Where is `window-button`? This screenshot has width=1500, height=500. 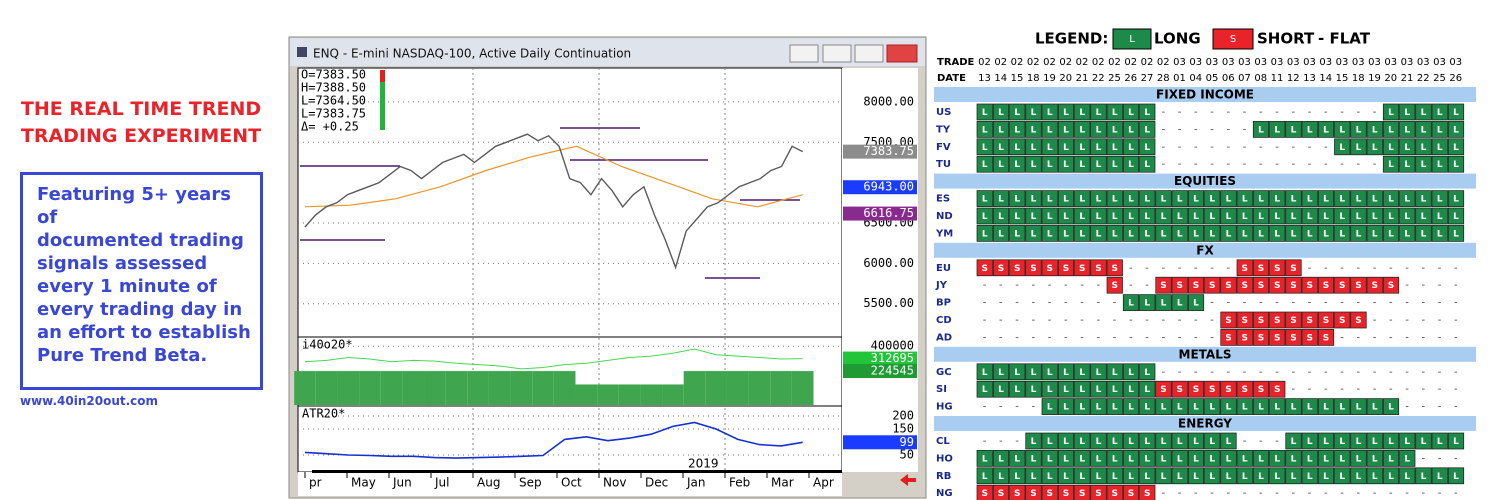 window-button is located at coordinates (804, 53).